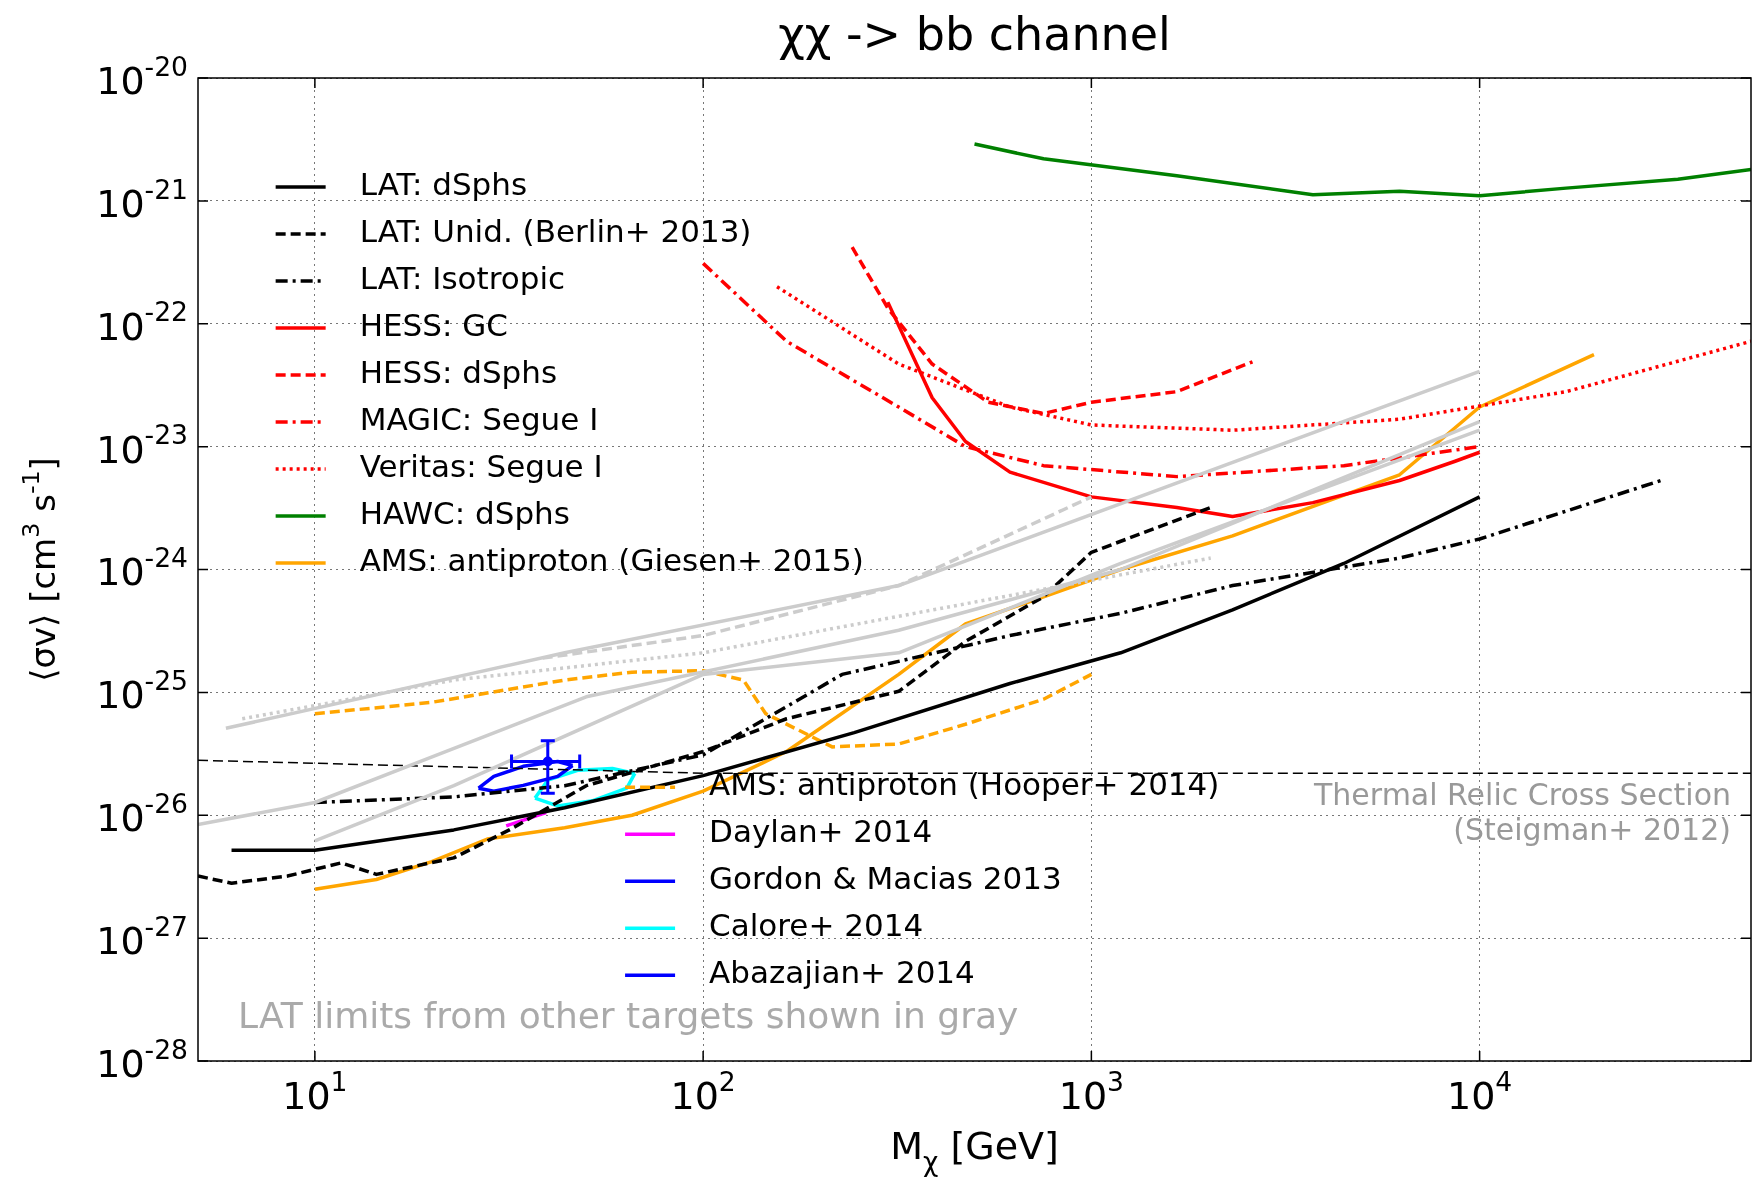  I want to click on y-axis-title: ⟨σv⟩ [cm3 s-1], so click(39, 569).